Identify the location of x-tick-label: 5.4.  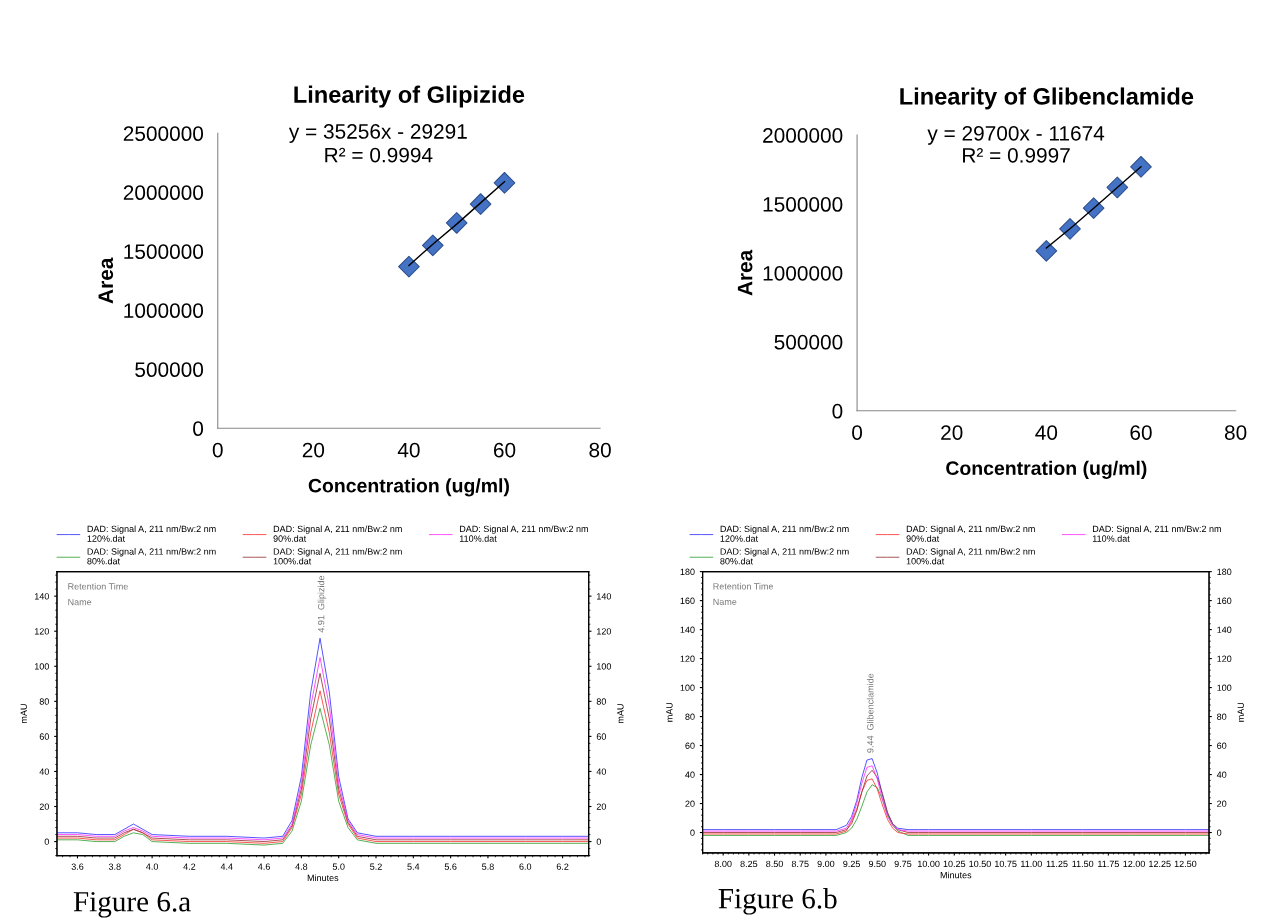
(413, 866).